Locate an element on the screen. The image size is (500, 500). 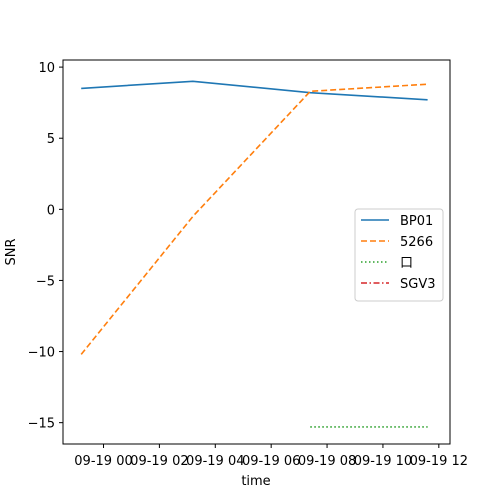
legend-label: BP01 is located at coordinates (416, 221).